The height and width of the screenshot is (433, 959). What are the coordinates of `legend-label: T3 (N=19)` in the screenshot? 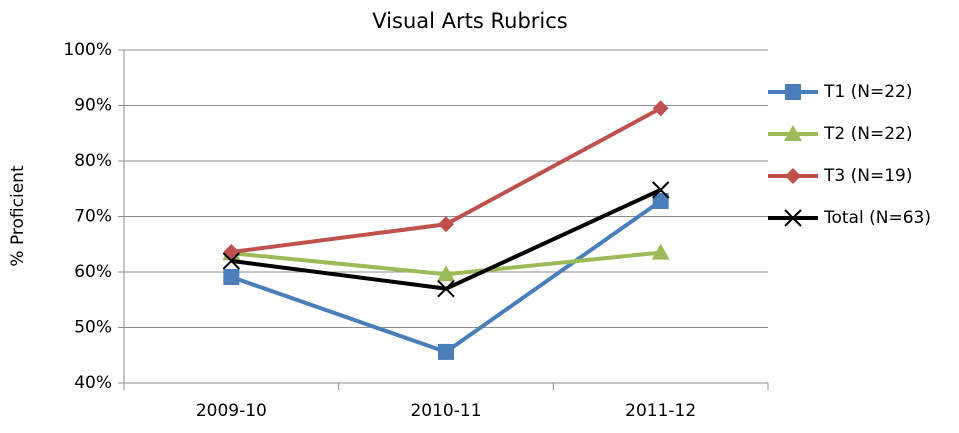 It's located at (867, 176).